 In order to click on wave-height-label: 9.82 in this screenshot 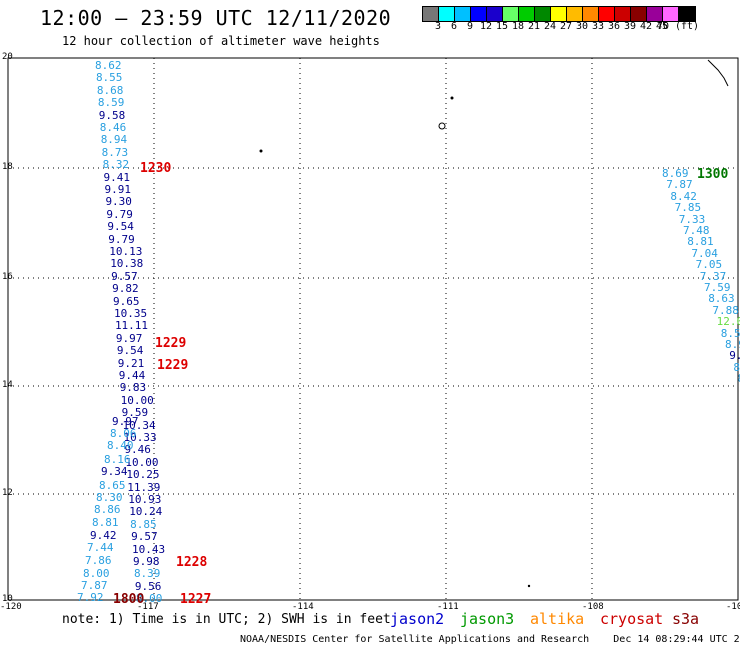, I will do `click(125, 289)`.